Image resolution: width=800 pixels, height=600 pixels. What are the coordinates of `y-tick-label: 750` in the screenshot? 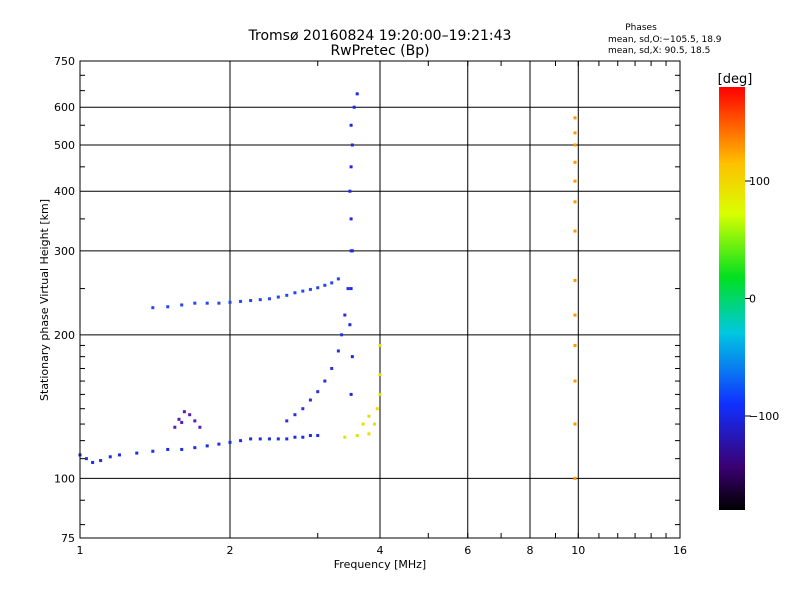 It's located at (64, 61).